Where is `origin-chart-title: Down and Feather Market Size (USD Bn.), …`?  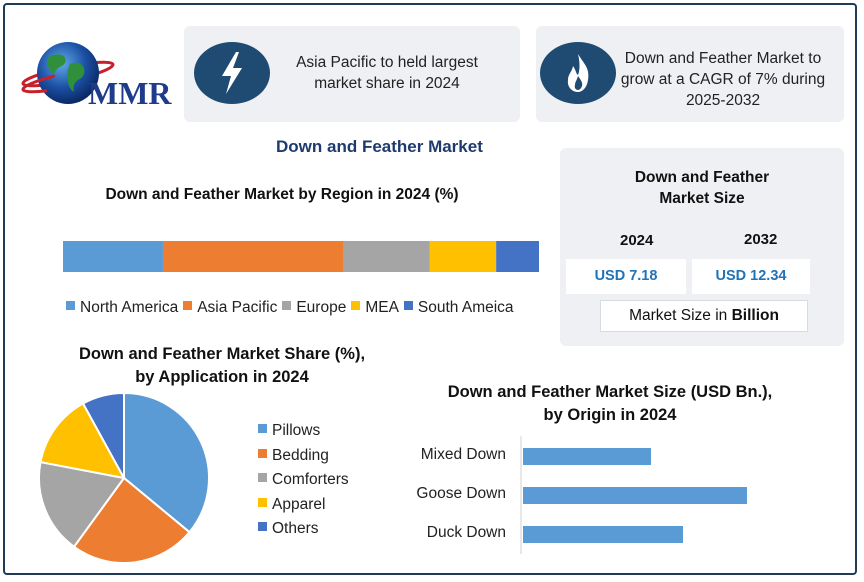 origin-chart-title: Down and Feather Market Size (USD Bn.), … is located at coordinates (610, 404).